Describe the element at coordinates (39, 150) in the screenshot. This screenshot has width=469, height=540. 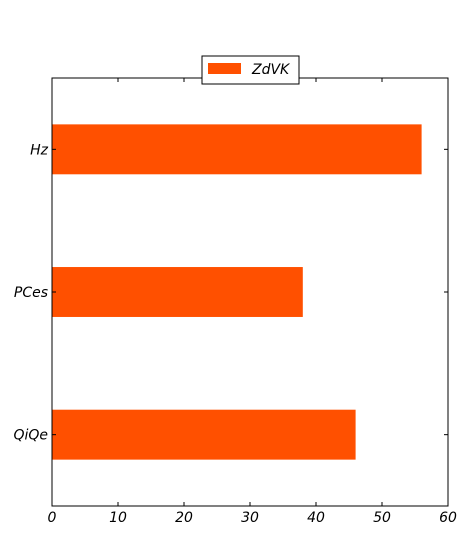
I see `y-tick-label: Hz` at that location.